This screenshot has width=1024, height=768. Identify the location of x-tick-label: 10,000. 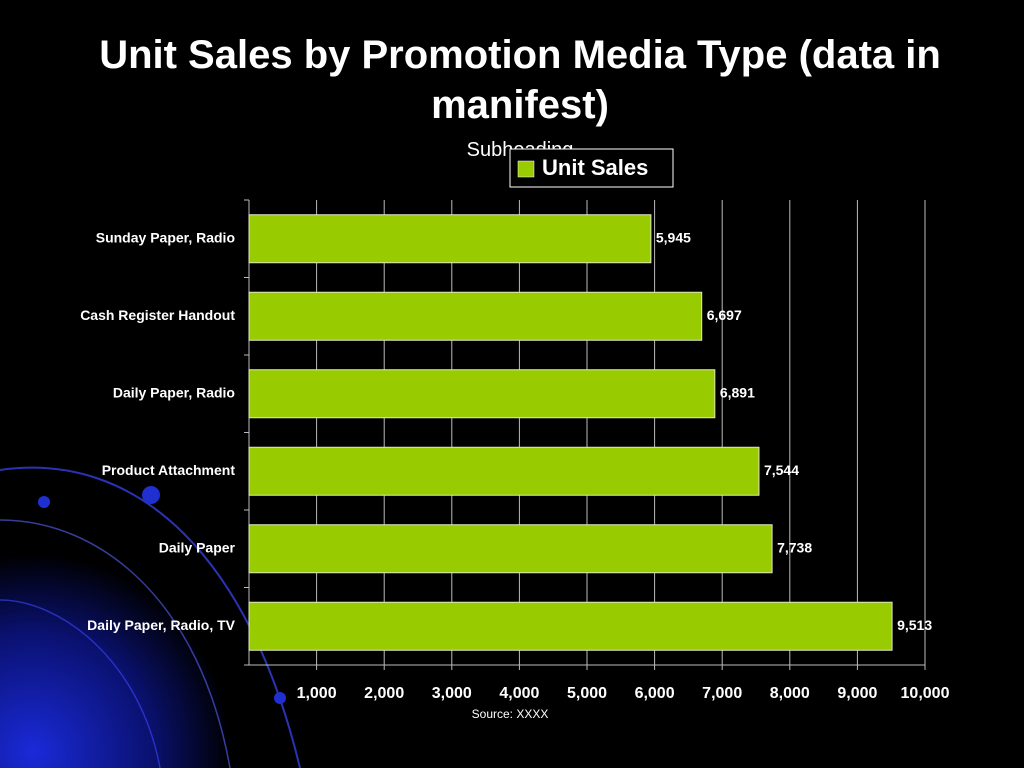
(925, 693).